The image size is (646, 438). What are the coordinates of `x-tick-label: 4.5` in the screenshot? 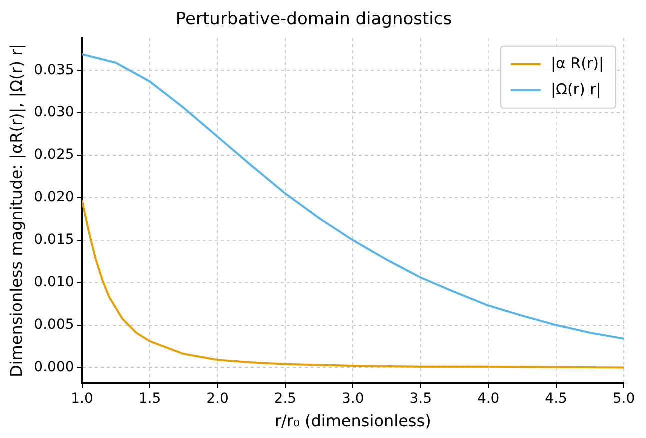 It's located at (556, 399).